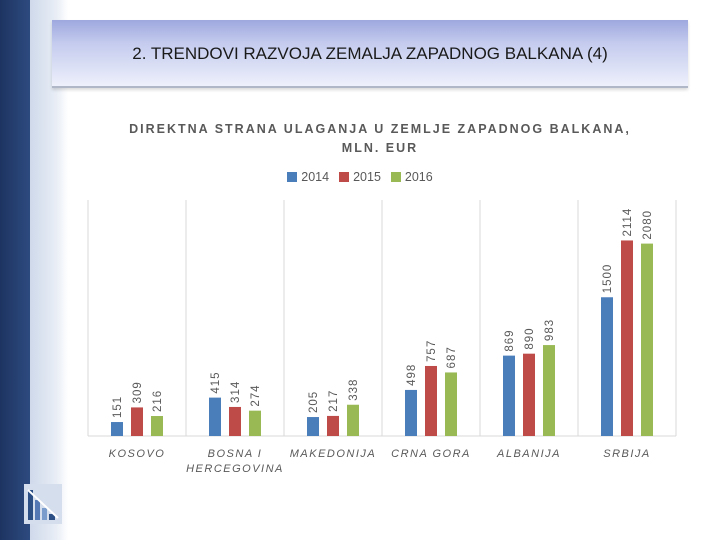 The height and width of the screenshot is (540, 720). I want to click on title-band, so click(370, 54).